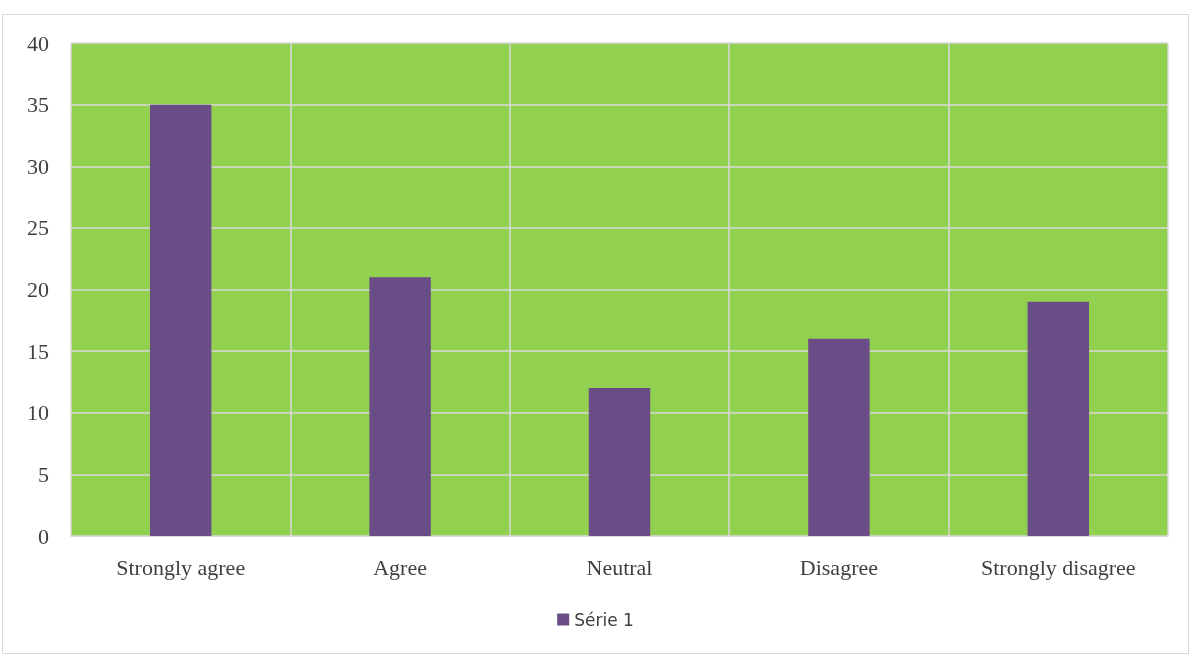  What do you see at coordinates (838, 567) in the screenshot?
I see `x-tick-label: Disagree` at bounding box center [838, 567].